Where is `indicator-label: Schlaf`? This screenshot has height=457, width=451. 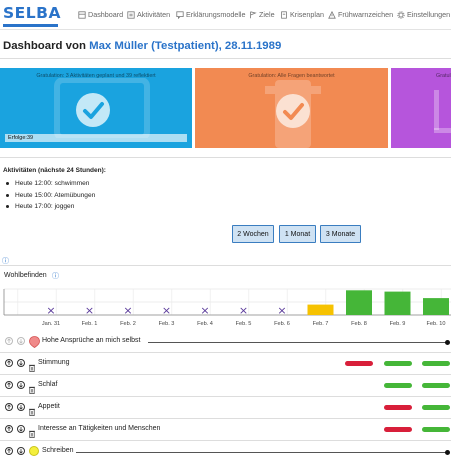
indicator-label: Schlaf is located at coordinates (48, 384).